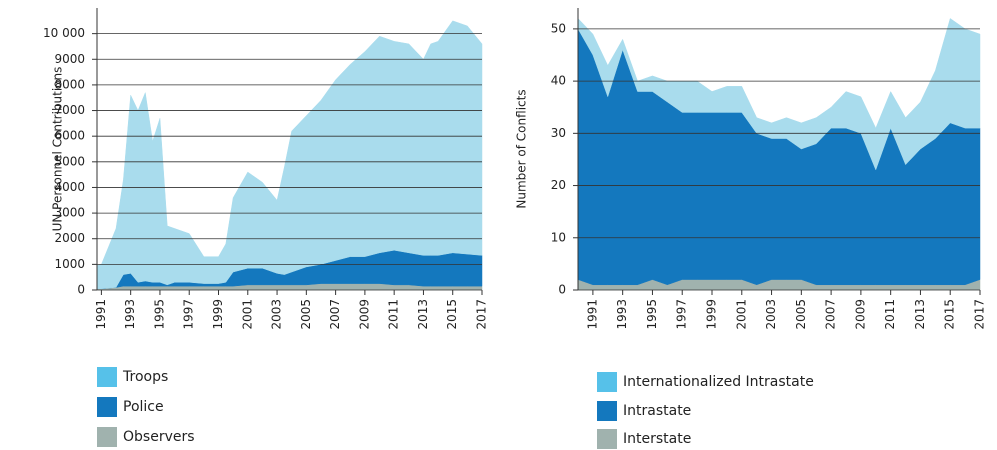 This screenshot has height=450, width=997. What do you see at coordinates (64, 33) in the screenshot?
I see `y-tick-label: 10 000` at bounding box center [64, 33].